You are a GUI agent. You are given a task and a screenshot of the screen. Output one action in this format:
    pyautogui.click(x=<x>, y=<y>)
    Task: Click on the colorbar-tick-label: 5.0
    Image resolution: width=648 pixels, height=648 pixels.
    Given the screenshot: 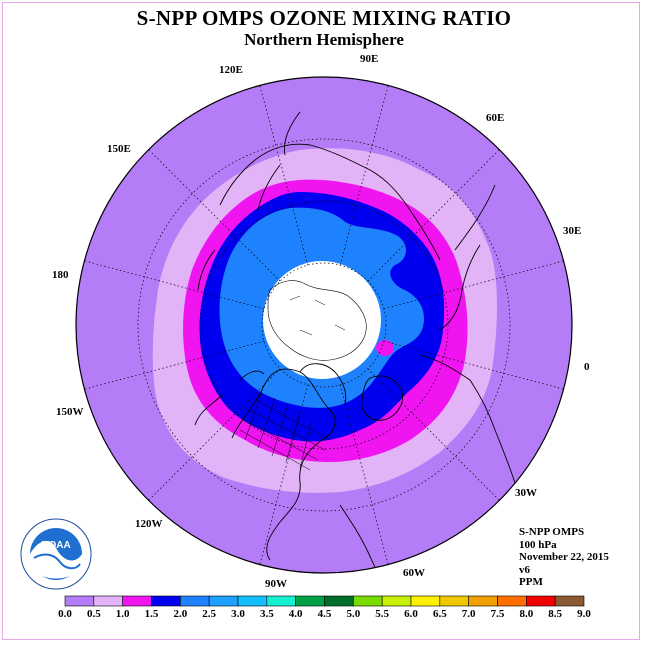 What is the action you would take?
    pyautogui.click(x=353, y=614)
    